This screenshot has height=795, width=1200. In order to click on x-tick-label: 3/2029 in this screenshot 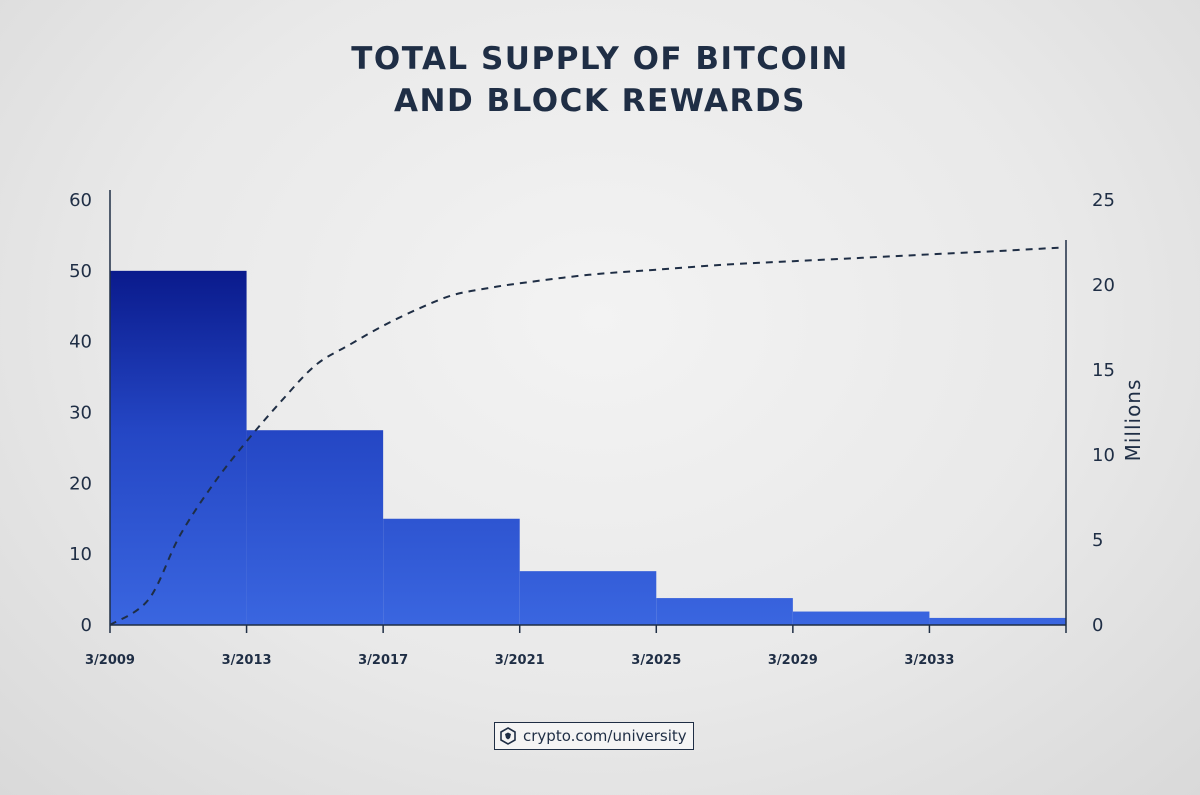, I will do `click(793, 660)`.